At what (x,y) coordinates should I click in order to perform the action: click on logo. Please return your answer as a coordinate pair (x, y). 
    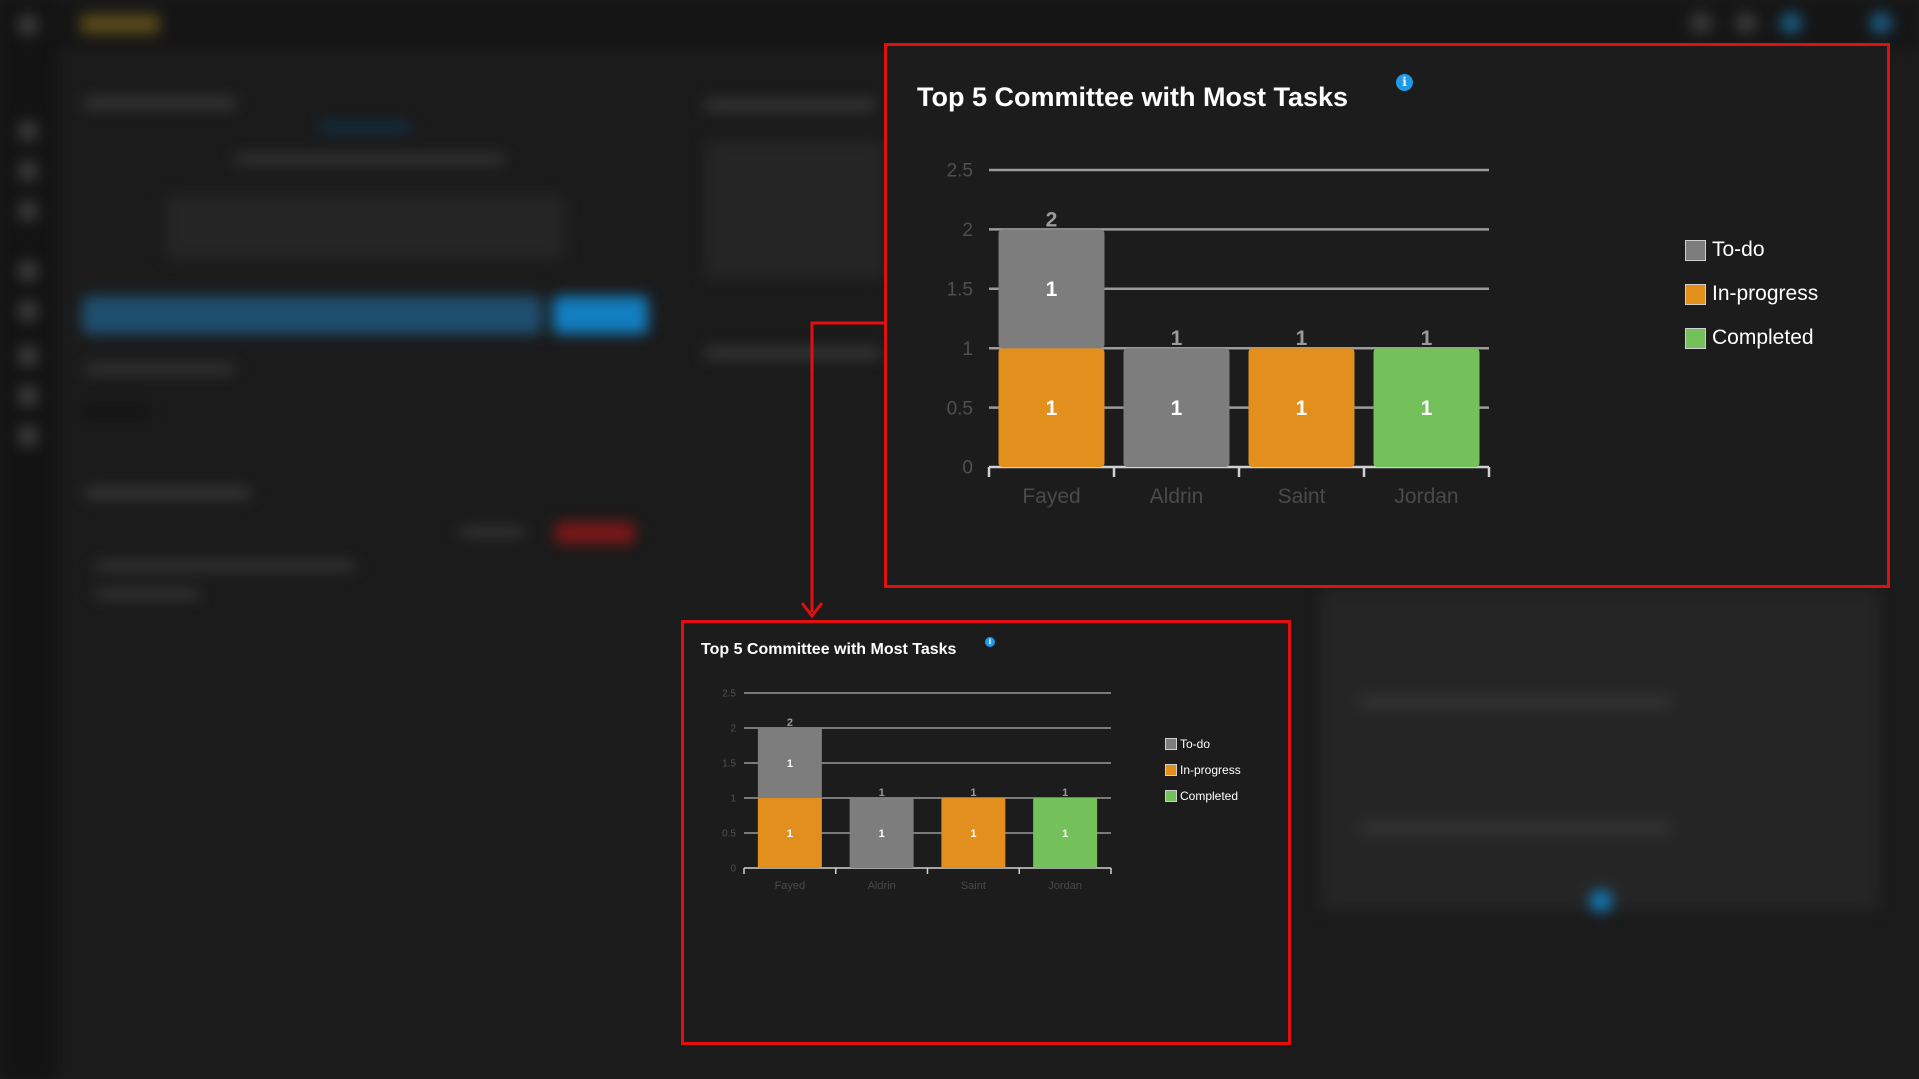
    Looking at the image, I should click on (120, 24).